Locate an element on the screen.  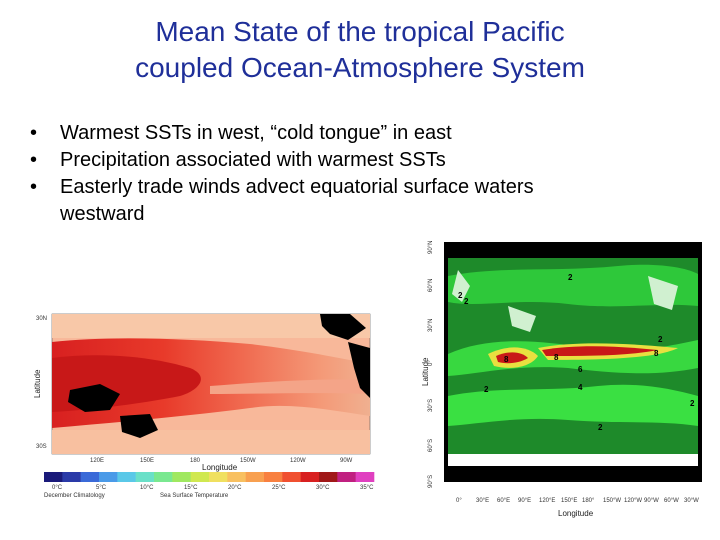
precip-y-axis-label: Latitude is located at coordinates (425, 371).